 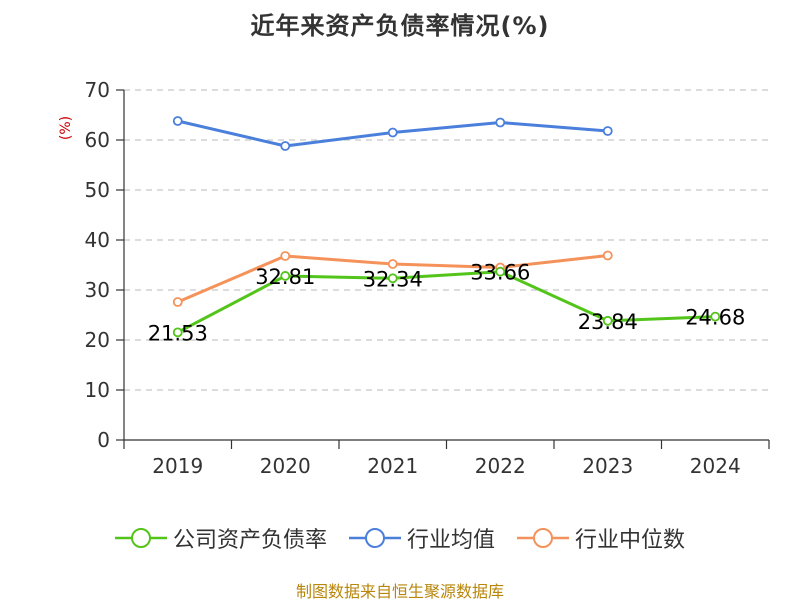 I want to click on legend-item: 行业中位数, so click(x=601, y=538).